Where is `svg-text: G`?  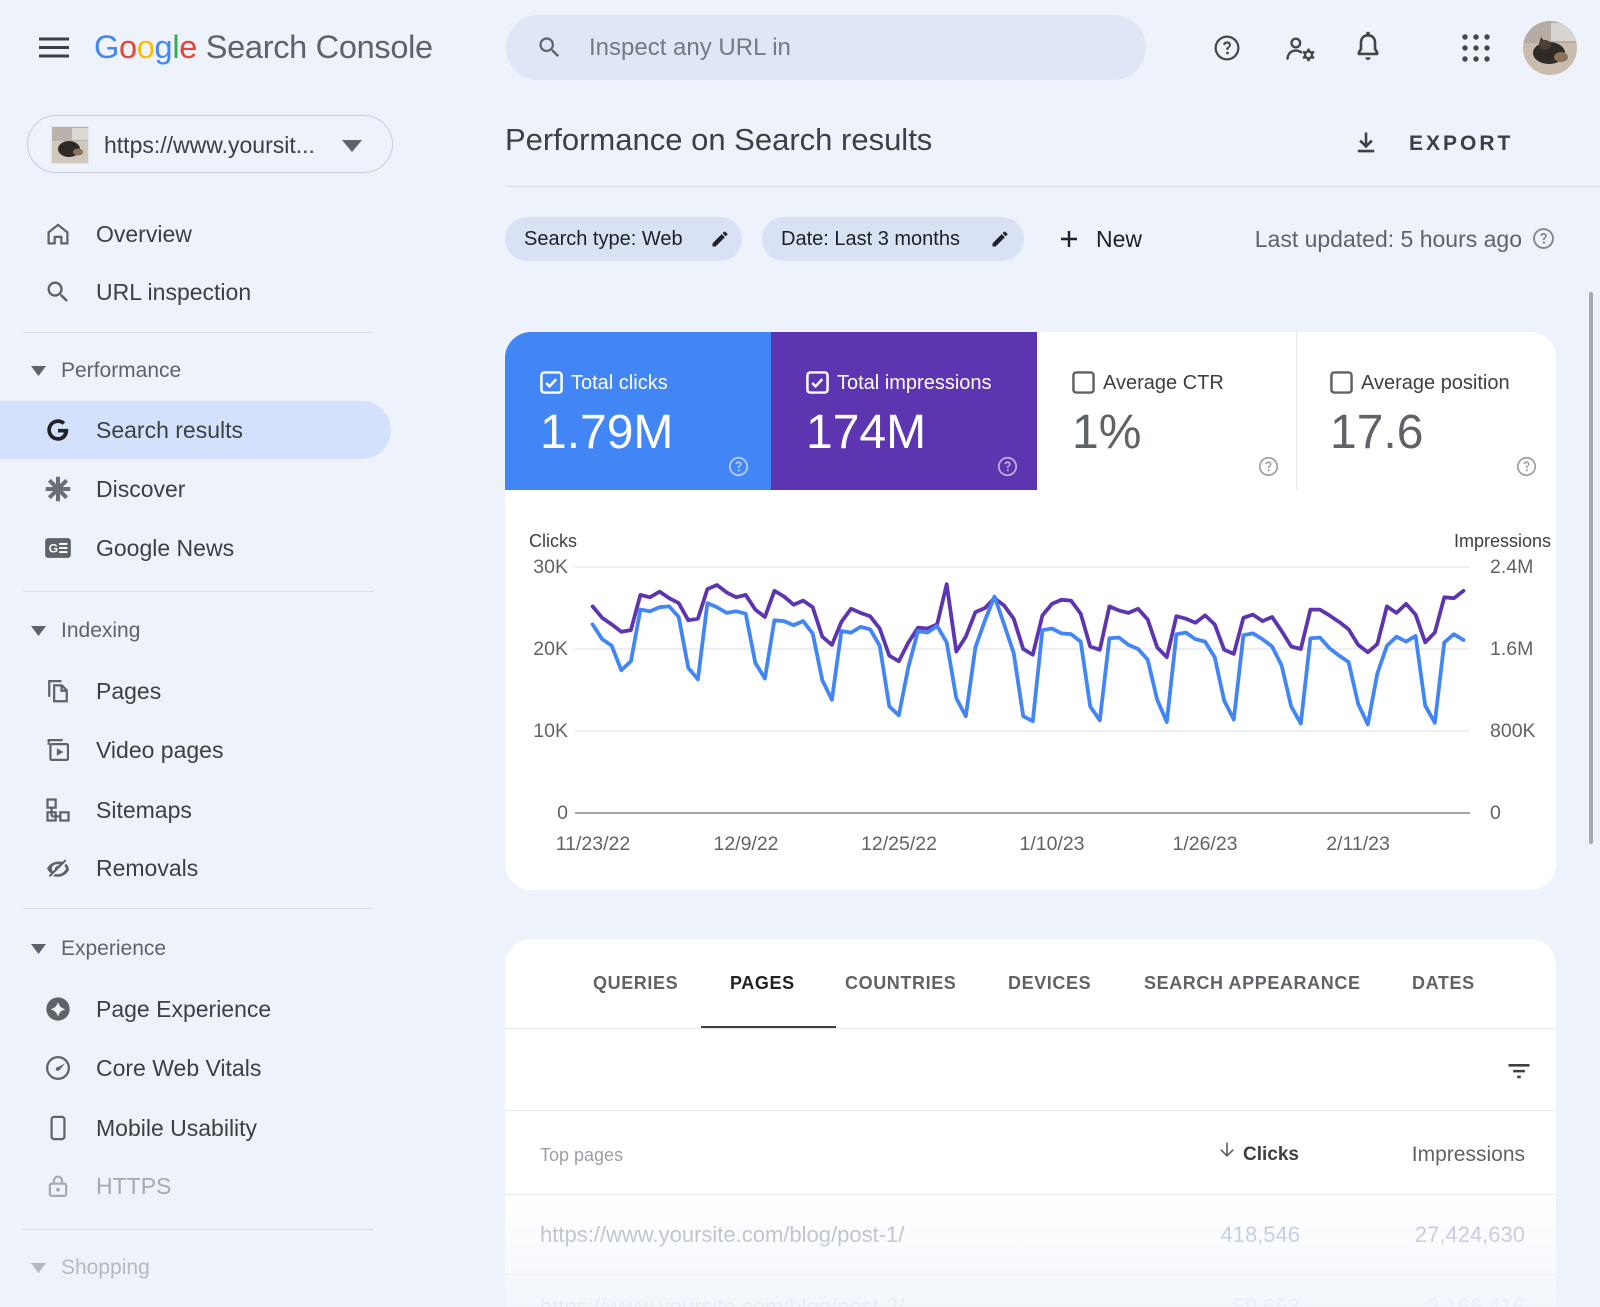
svg-text: G is located at coordinates (54, 549).